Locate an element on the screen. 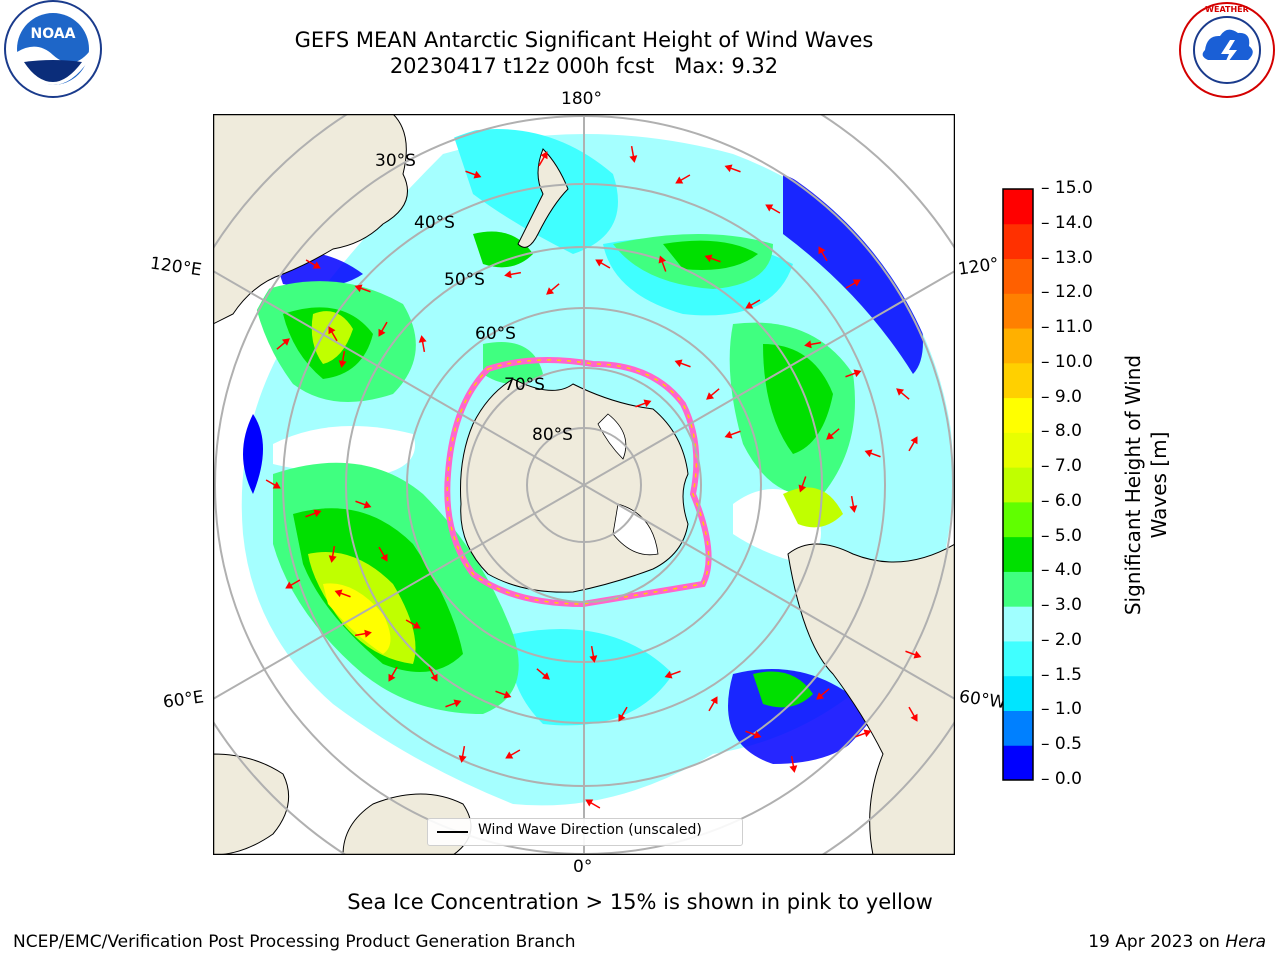 Image resolution: width=1280 pixels, height=960 pixels. colorbar-tick-label: – 0.5 is located at coordinates (1061, 744).